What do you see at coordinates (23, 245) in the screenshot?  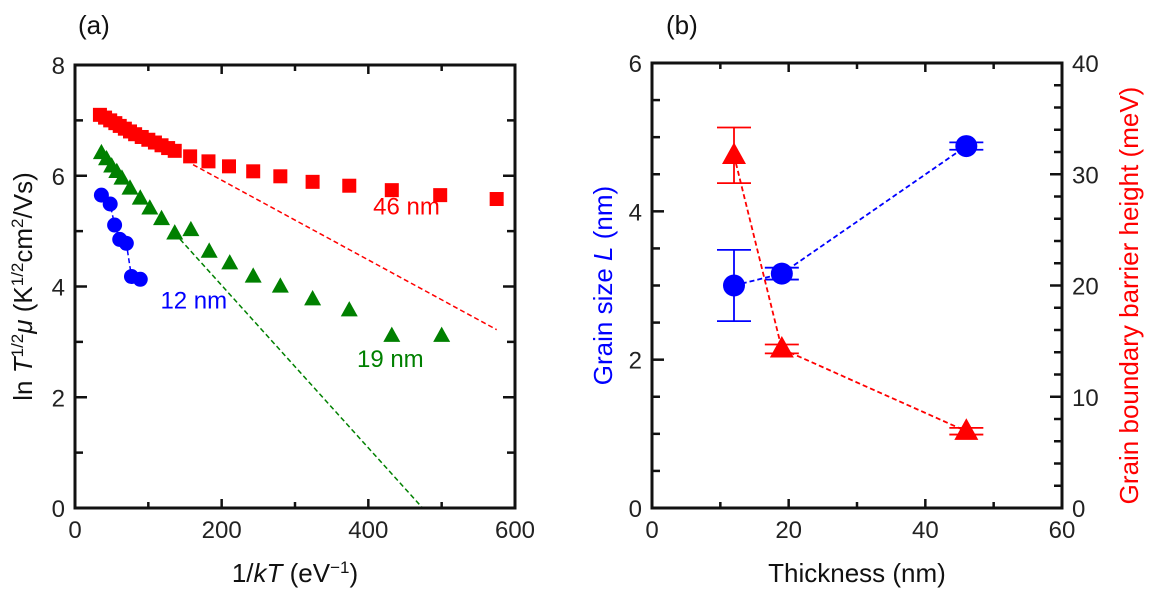 I see `label-part: cm` at bounding box center [23, 245].